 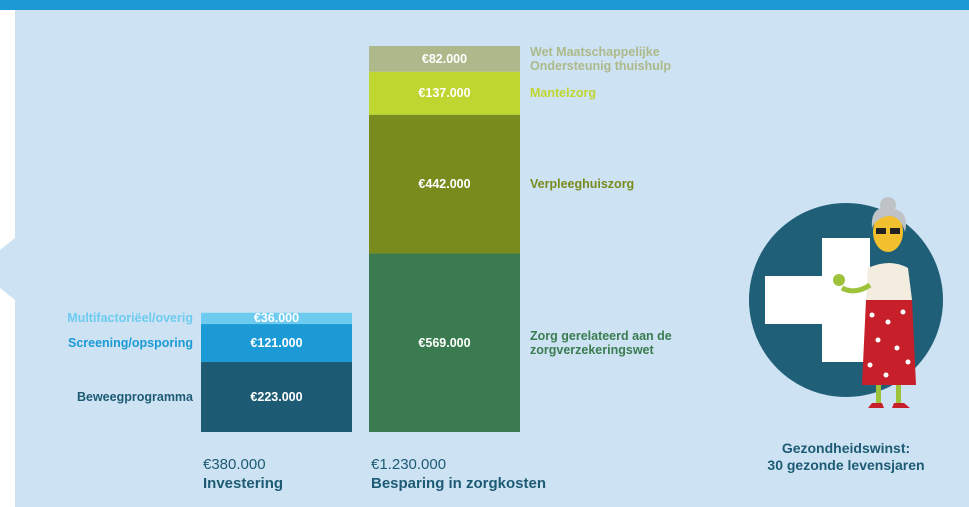 I want to click on dress, so click(x=889, y=342).